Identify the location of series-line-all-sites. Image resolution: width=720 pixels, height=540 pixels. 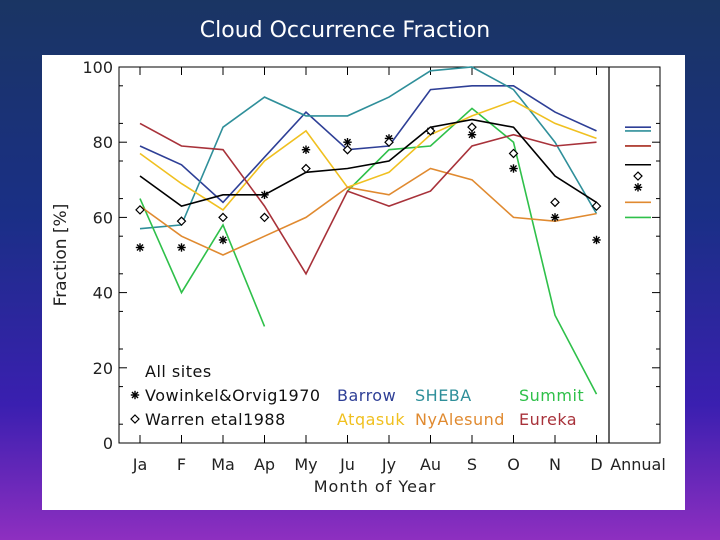
(368, 162).